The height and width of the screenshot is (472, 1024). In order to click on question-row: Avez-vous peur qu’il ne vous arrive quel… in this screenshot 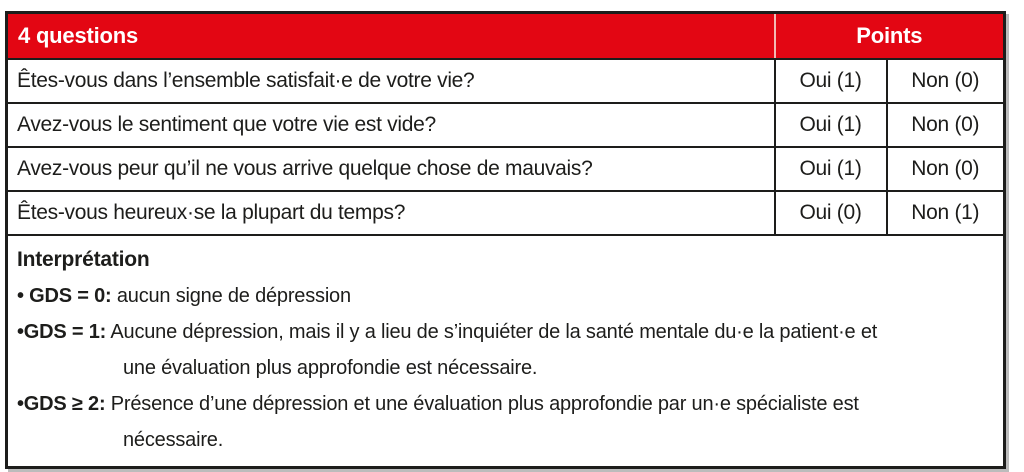, I will do `click(505, 168)`.